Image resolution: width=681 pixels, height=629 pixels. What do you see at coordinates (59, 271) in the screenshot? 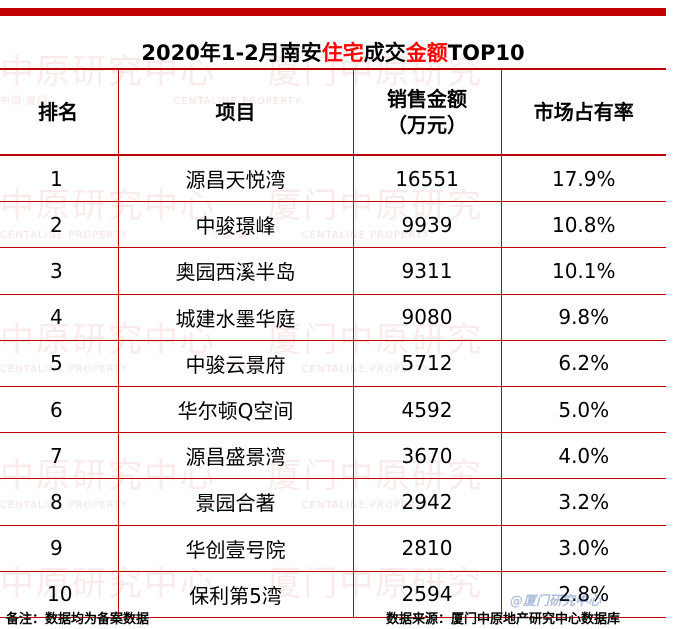
I see `rank-cell: 3` at bounding box center [59, 271].